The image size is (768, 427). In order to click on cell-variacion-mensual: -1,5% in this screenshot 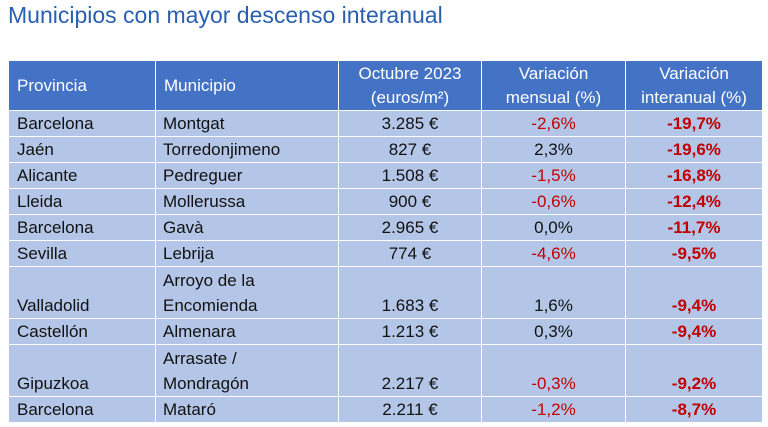, I will do `click(553, 175)`.